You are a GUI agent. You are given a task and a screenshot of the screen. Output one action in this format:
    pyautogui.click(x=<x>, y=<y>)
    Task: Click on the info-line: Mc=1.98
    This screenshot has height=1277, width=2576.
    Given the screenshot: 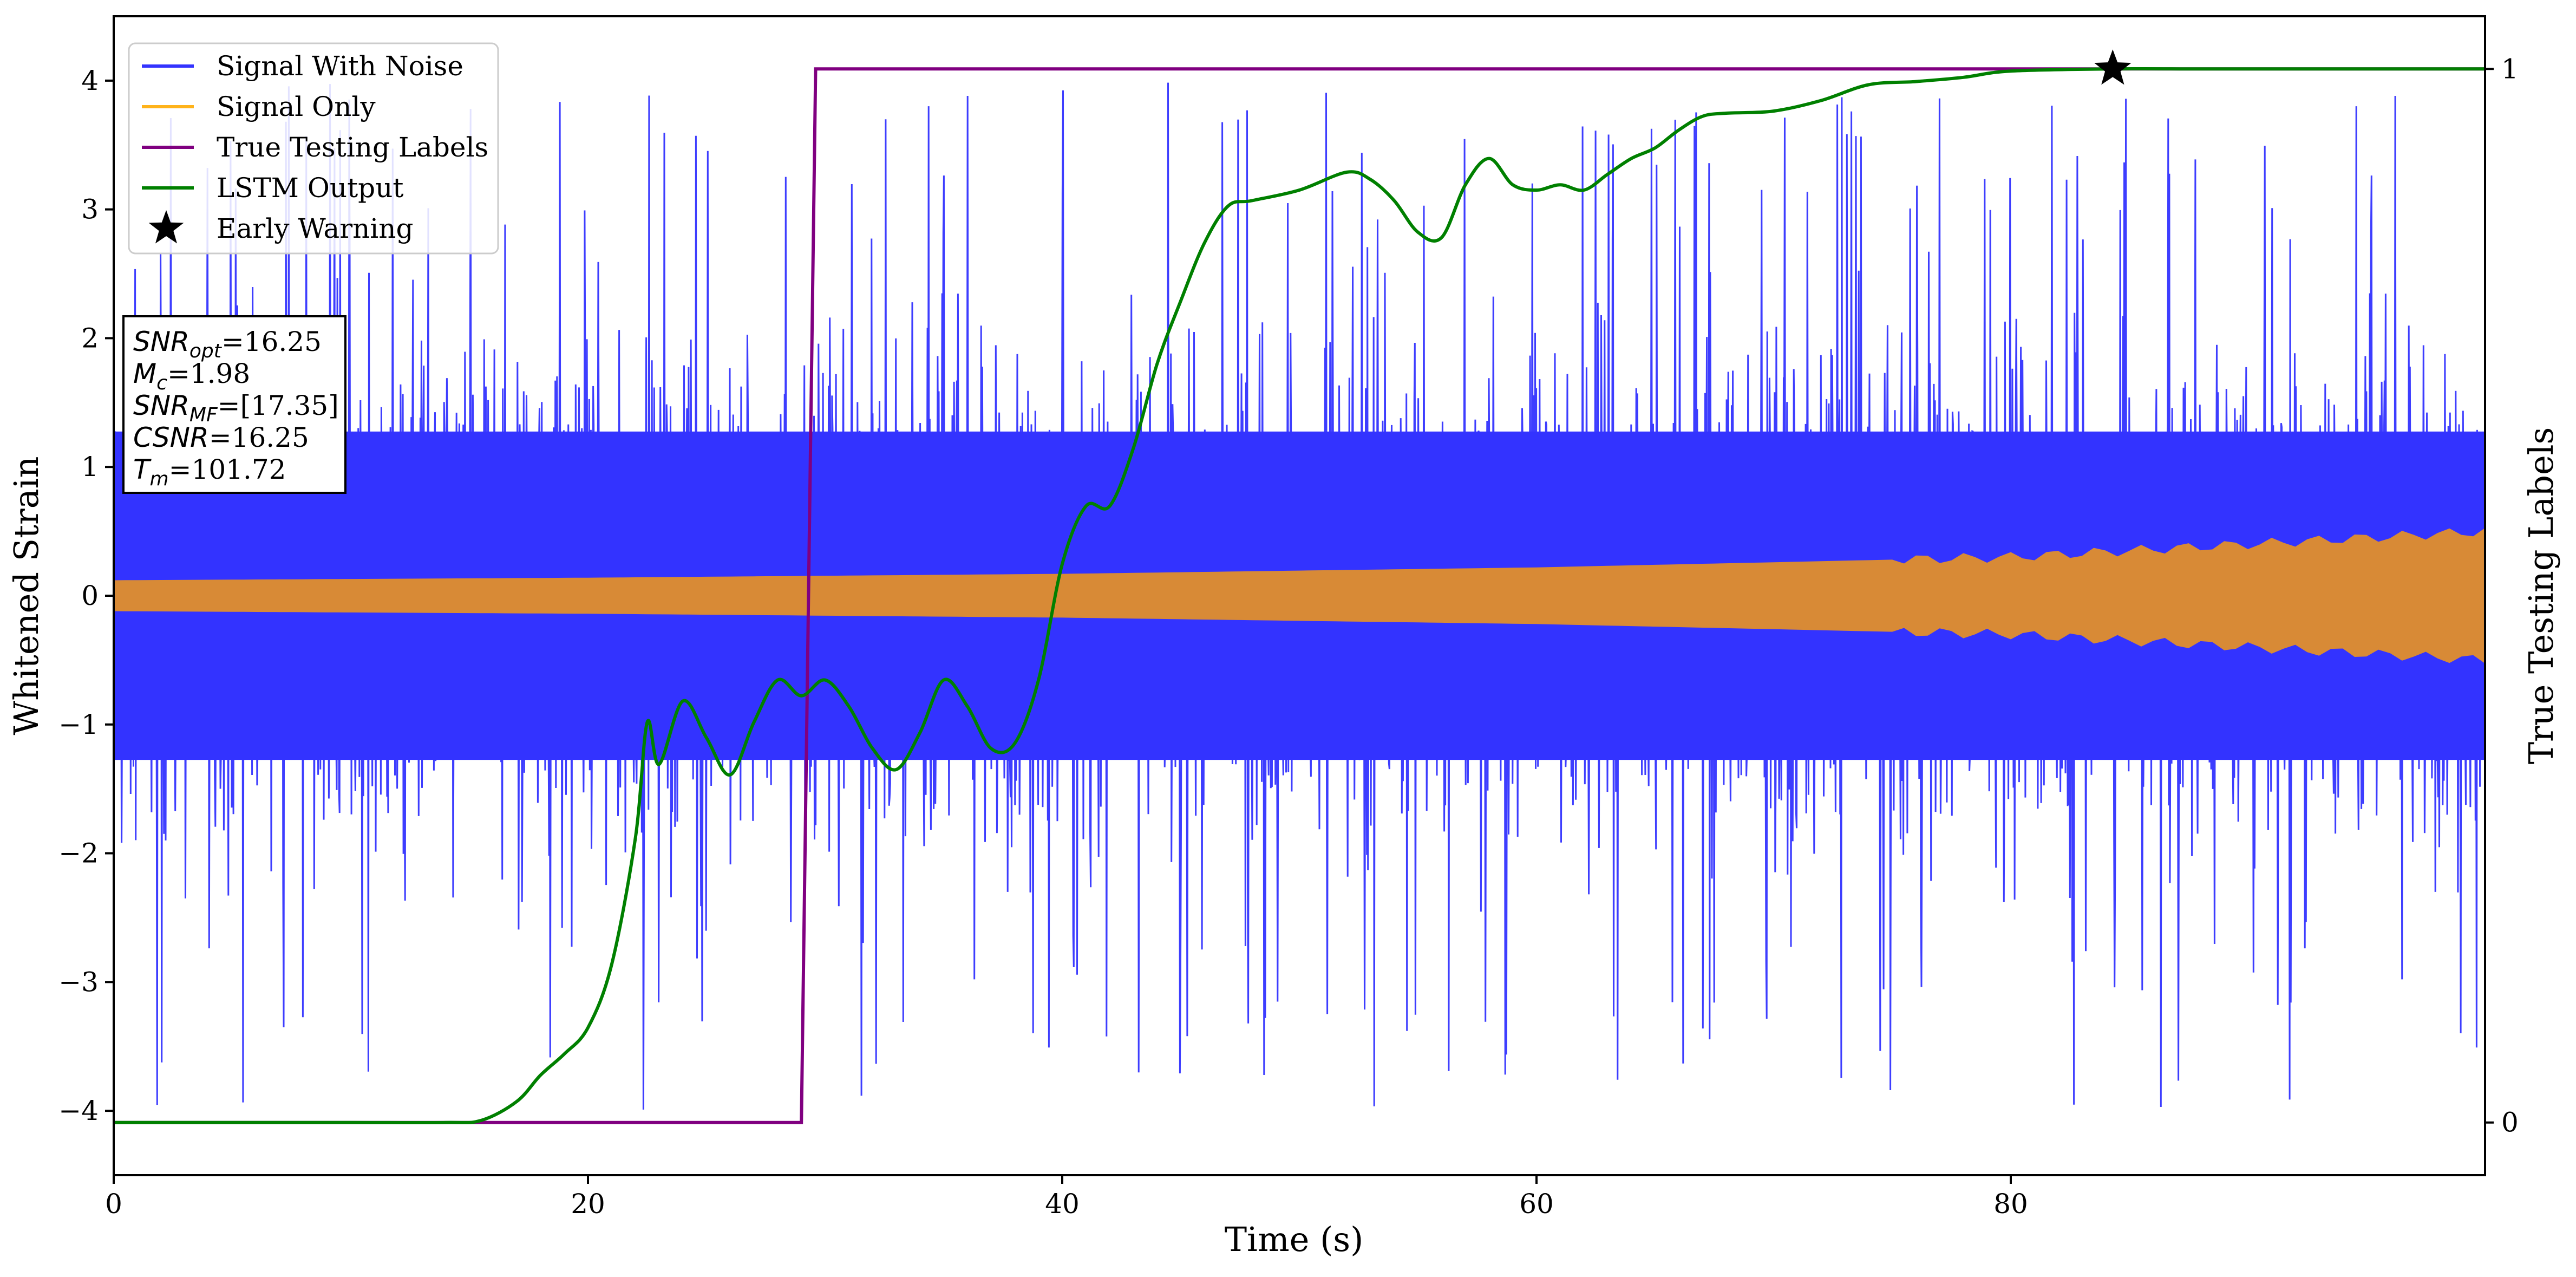 What is the action you would take?
    pyautogui.click(x=191, y=376)
    